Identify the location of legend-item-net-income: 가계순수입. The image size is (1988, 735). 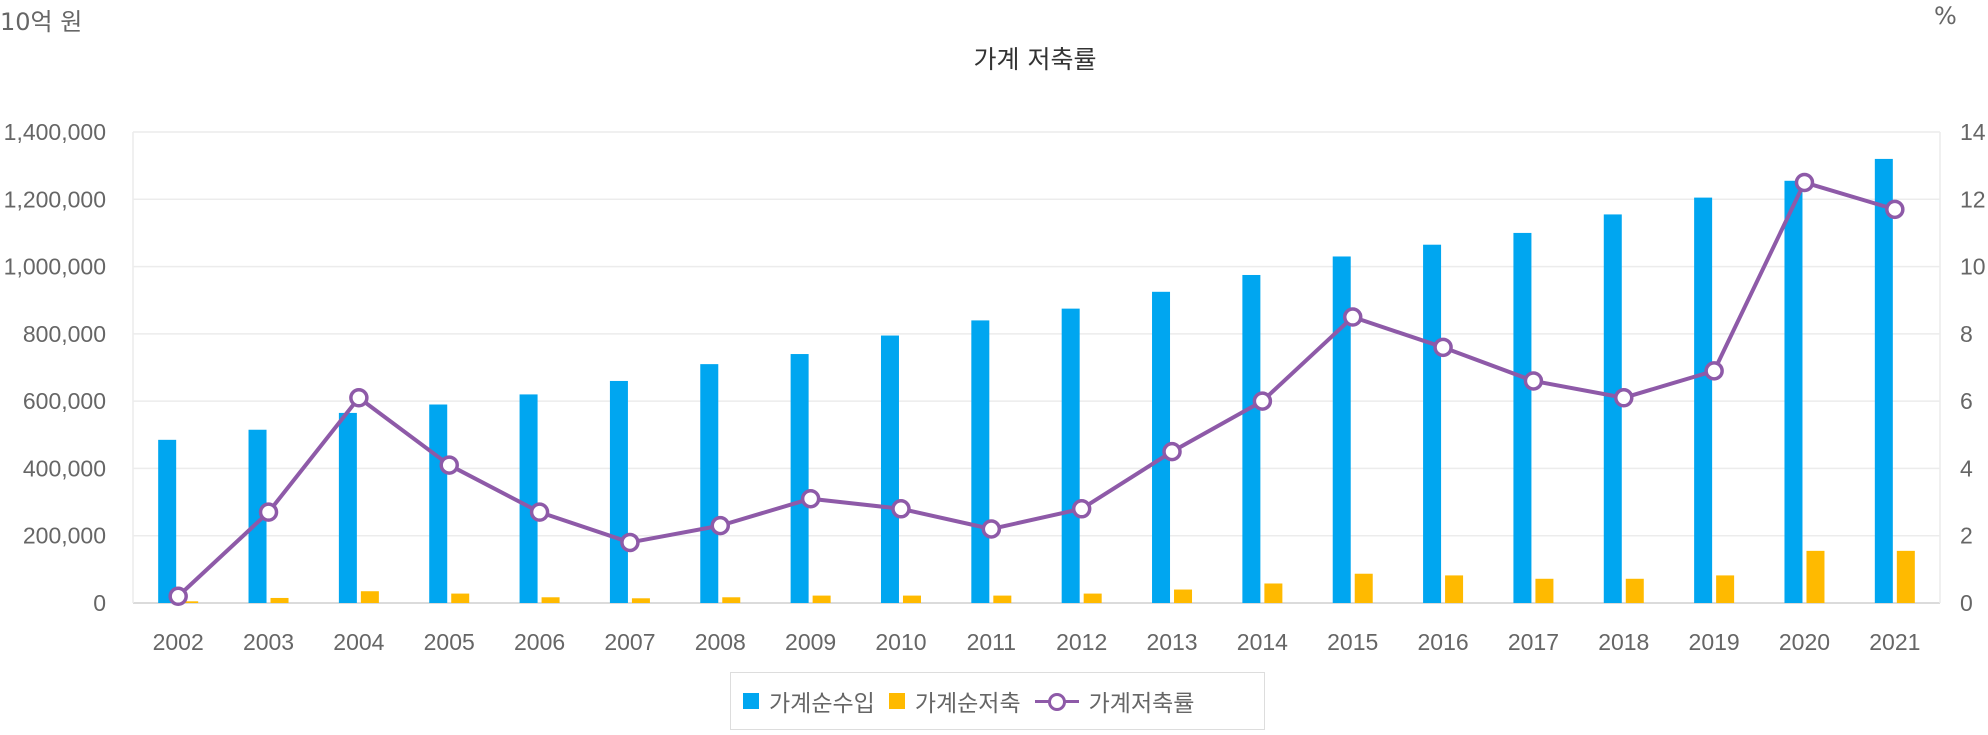
(809, 701).